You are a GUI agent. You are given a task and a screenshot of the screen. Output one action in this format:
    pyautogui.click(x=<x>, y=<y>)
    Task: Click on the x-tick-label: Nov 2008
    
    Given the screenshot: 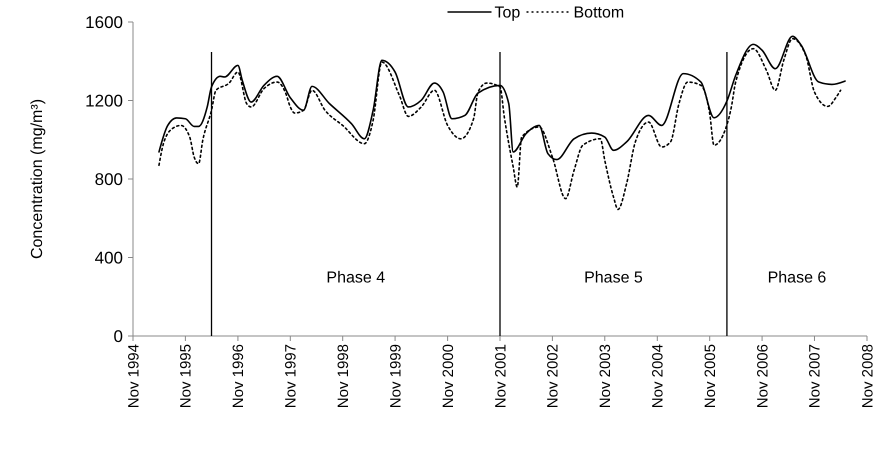 What is the action you would take?
    pyautogui.click(x=867, y=376)
    